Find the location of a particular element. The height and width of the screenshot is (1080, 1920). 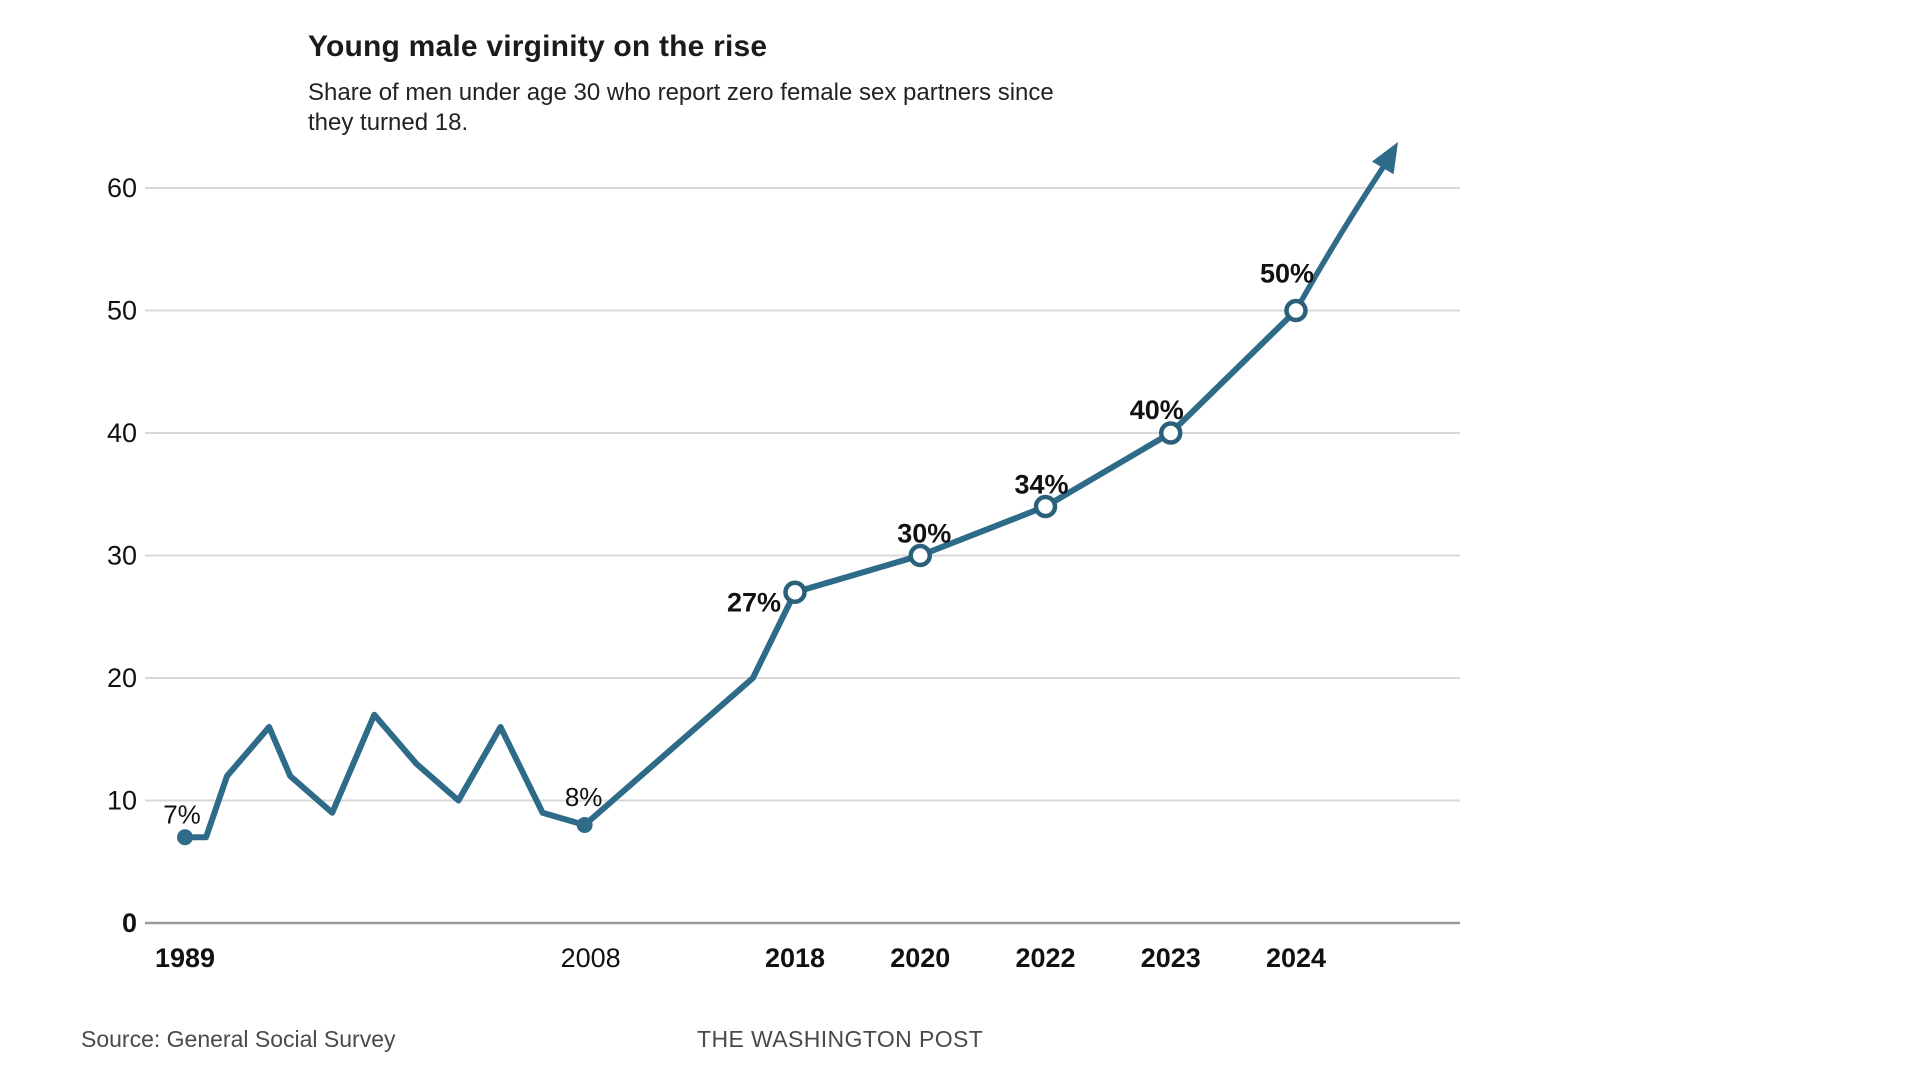

chart-title: Young male virginity on the rise is located at coordinates (538, 46).